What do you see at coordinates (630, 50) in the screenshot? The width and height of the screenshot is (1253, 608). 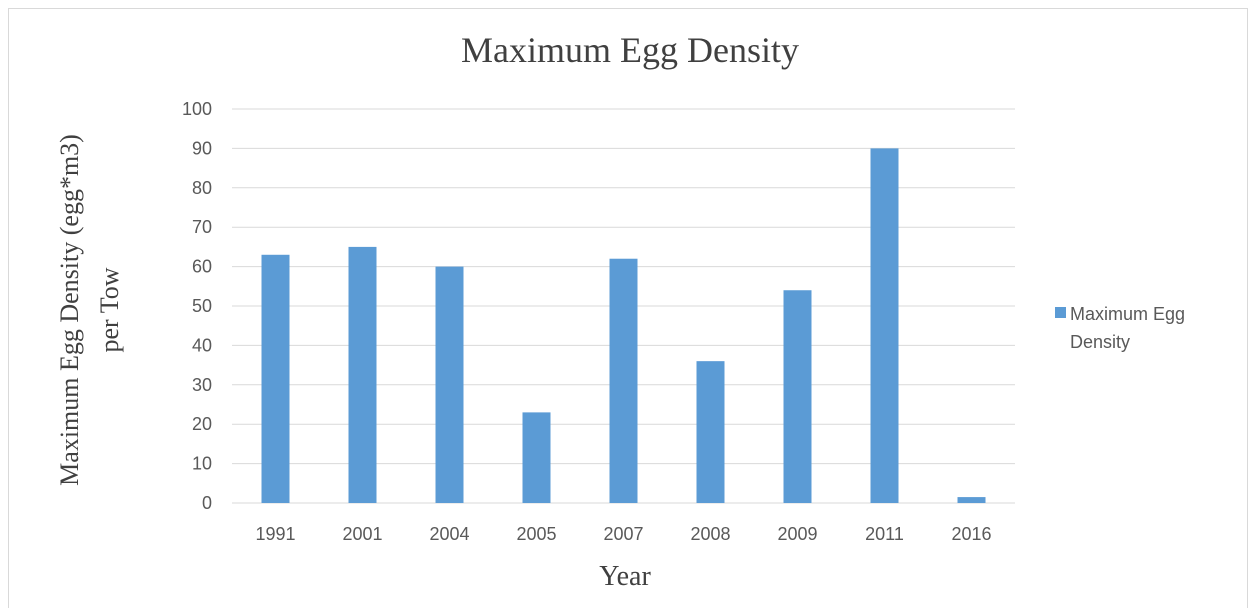 I see `chart-title: Maximum Egg Density` at bounding box center [630, 50].